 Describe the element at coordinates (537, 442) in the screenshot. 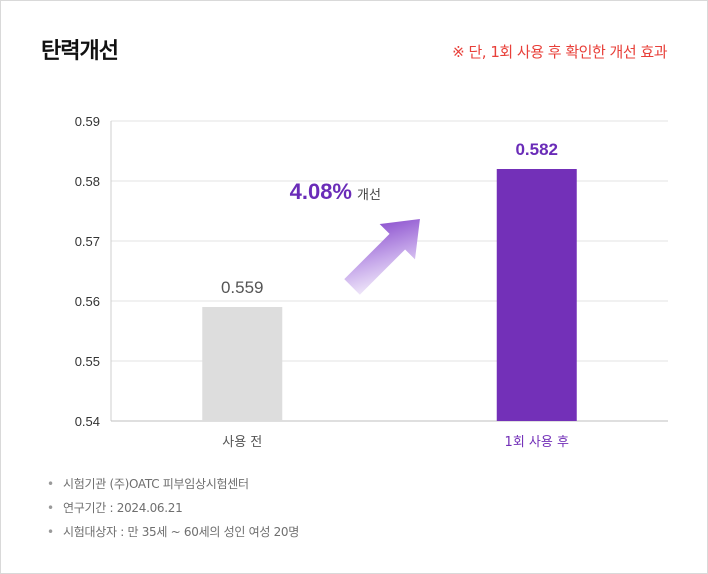

I see `x-category-label: 1회 사용 후` at that location.